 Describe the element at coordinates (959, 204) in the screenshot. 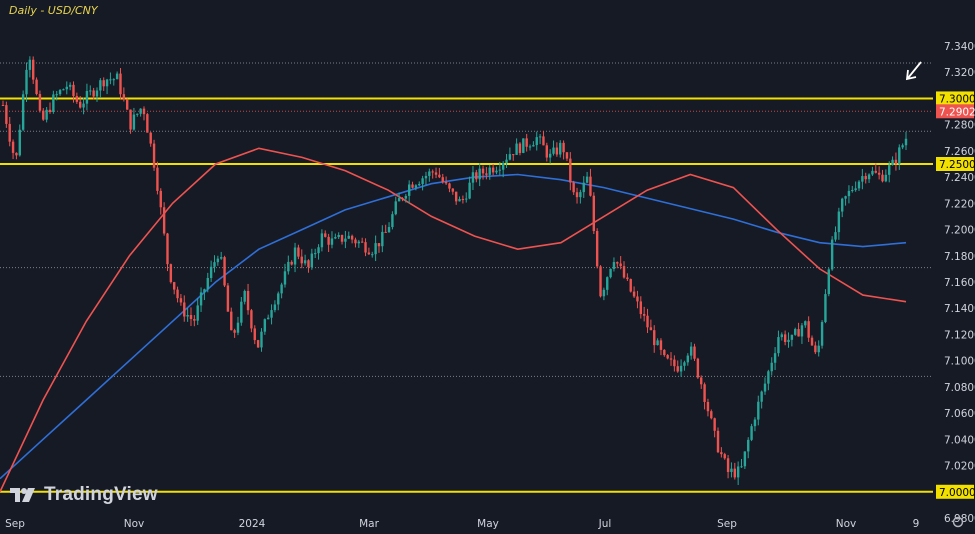

I see `y-tick-label-6: 7.2200` at that location.